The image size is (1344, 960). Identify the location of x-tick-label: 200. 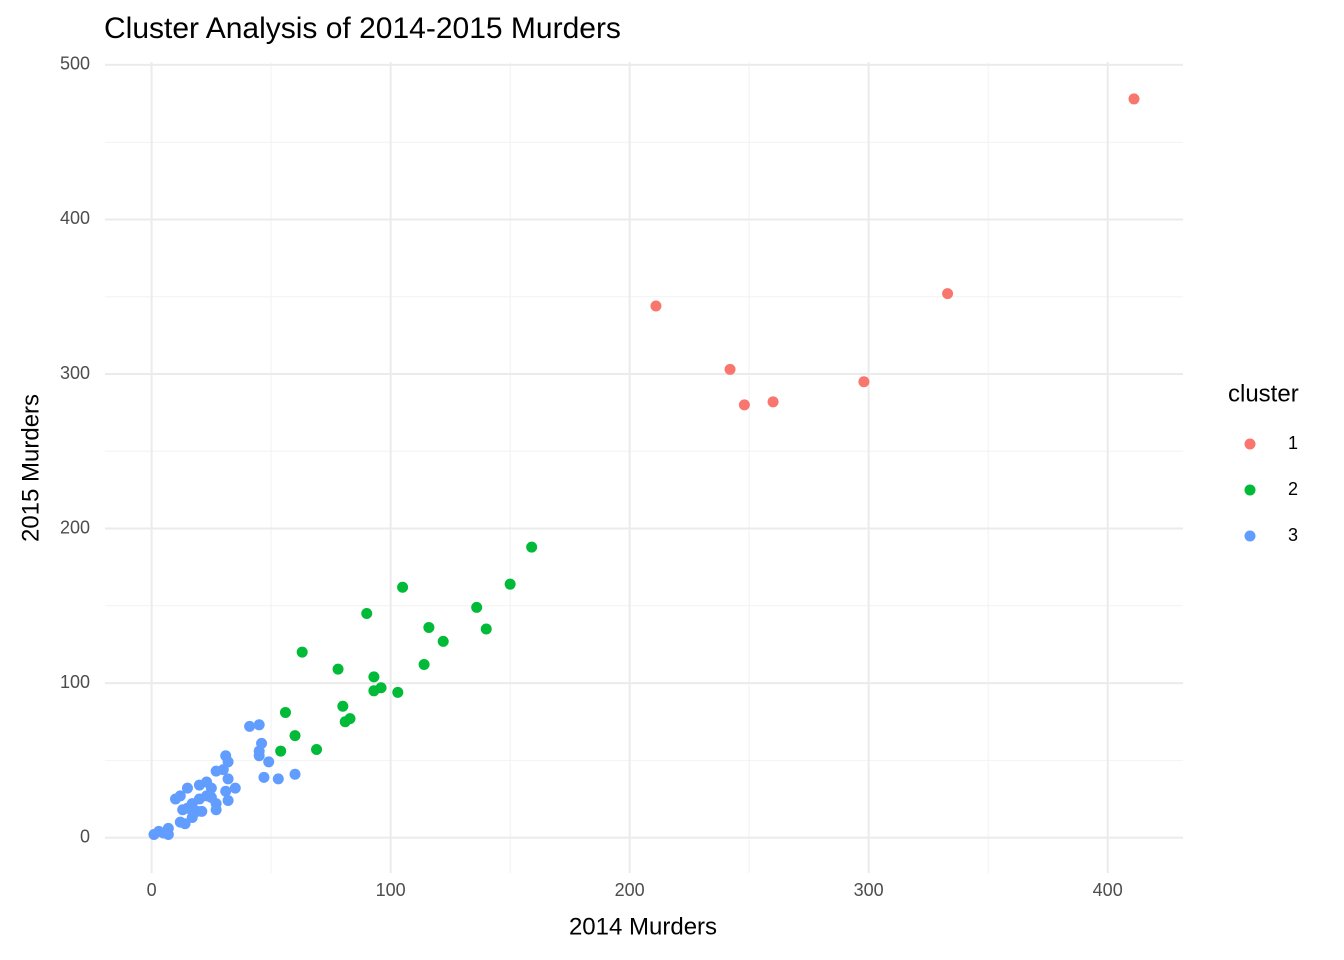
(630, 890).